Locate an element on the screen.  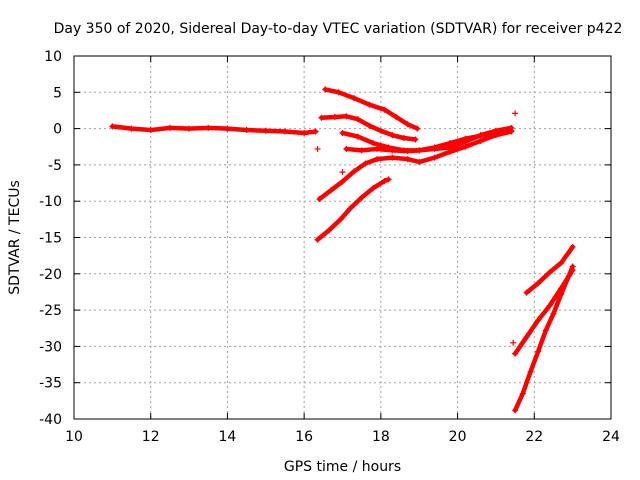
y-tick-label: -15 is located at coordinates (50, 239).